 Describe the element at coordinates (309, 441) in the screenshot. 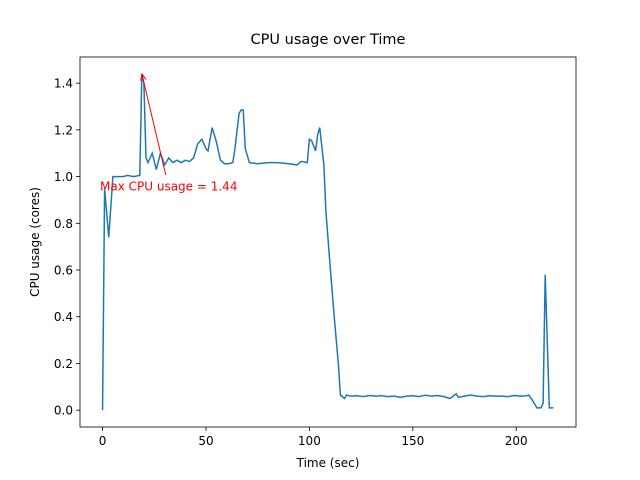

I see `x-tick-label: 100` at that location.